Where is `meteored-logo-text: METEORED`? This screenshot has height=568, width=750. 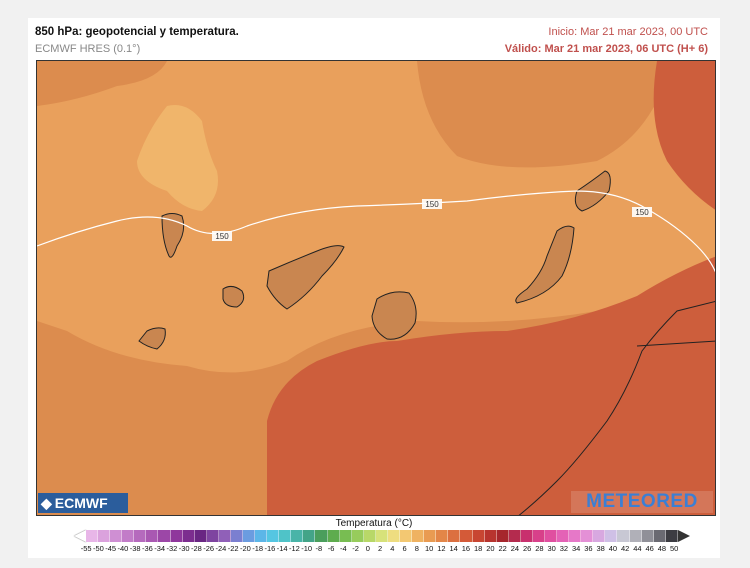
meteored-logo-text: METEORED is located at coordinates (642, 501).